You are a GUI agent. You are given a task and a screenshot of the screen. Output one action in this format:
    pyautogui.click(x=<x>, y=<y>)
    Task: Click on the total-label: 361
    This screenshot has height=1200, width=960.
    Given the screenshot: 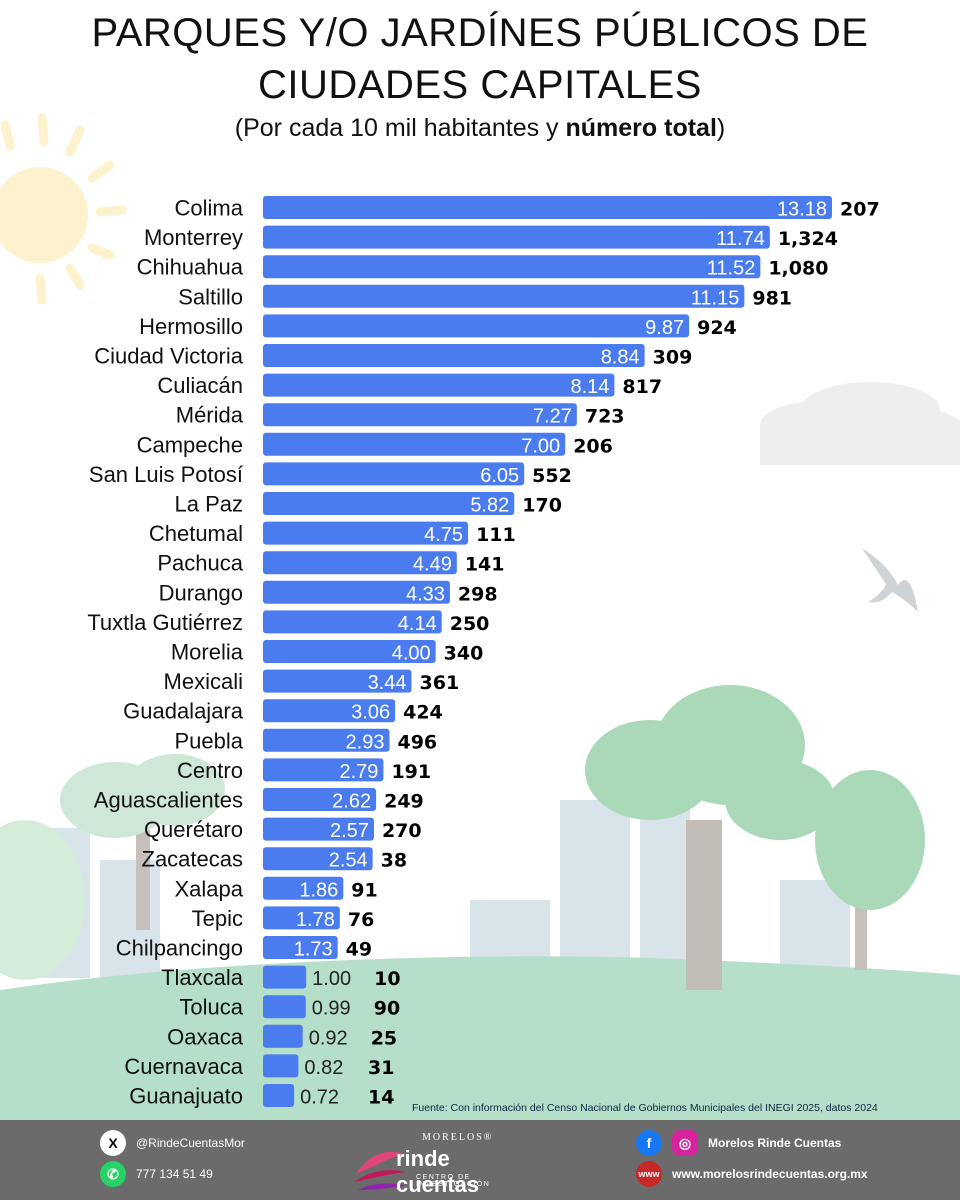 What is the action you would take?
    pyautogui.click(x=440, y=683)
    